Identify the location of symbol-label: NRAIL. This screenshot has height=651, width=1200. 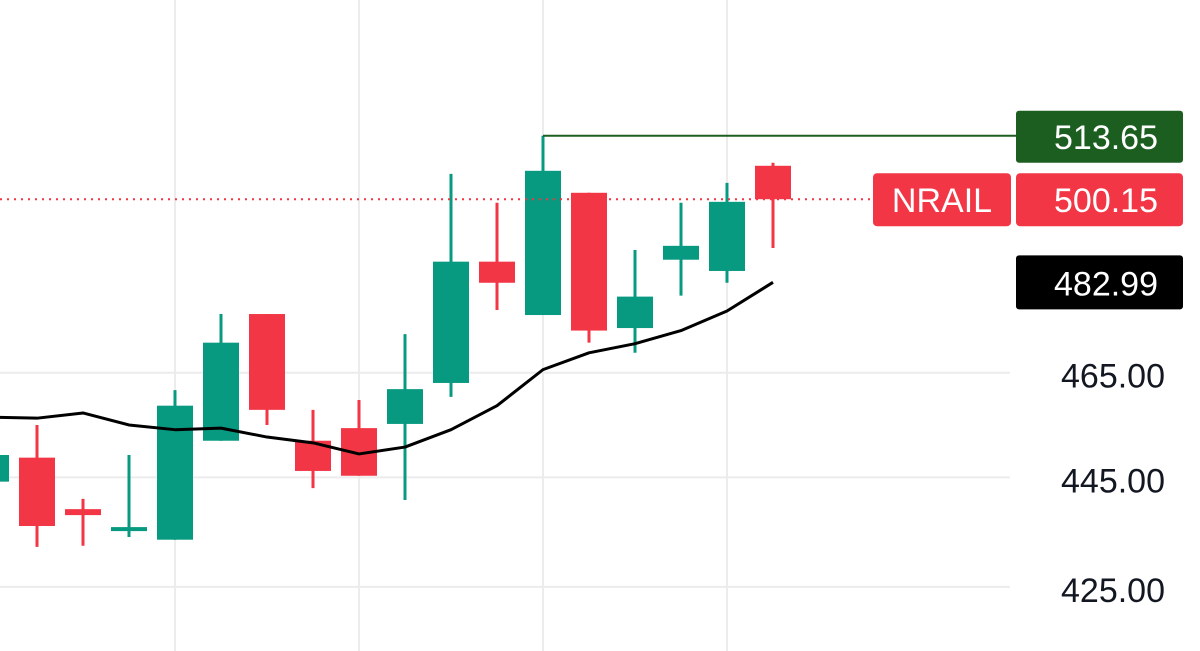
(942, 201).